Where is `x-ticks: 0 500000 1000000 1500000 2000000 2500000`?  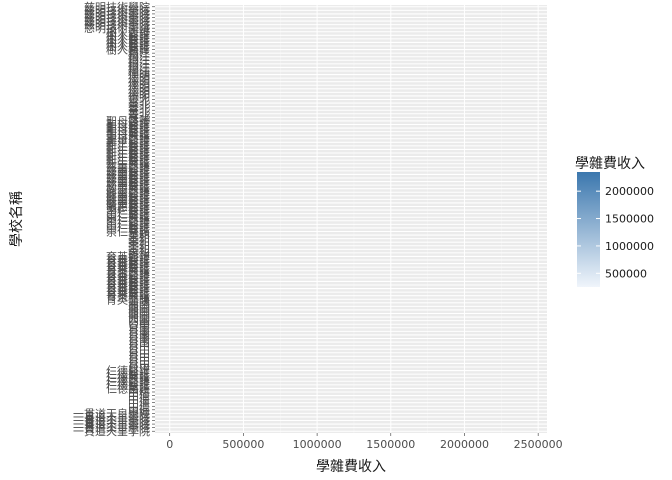 x-ticks: 0 500000 1000000 1500000 2000000 2500000 is located at coordinates (364, 442).